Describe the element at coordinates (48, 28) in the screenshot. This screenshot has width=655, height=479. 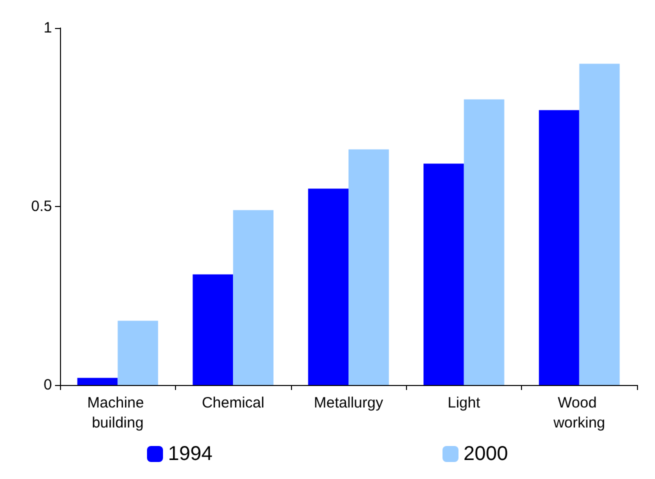
I see `y-tick-label: 1` at that location.